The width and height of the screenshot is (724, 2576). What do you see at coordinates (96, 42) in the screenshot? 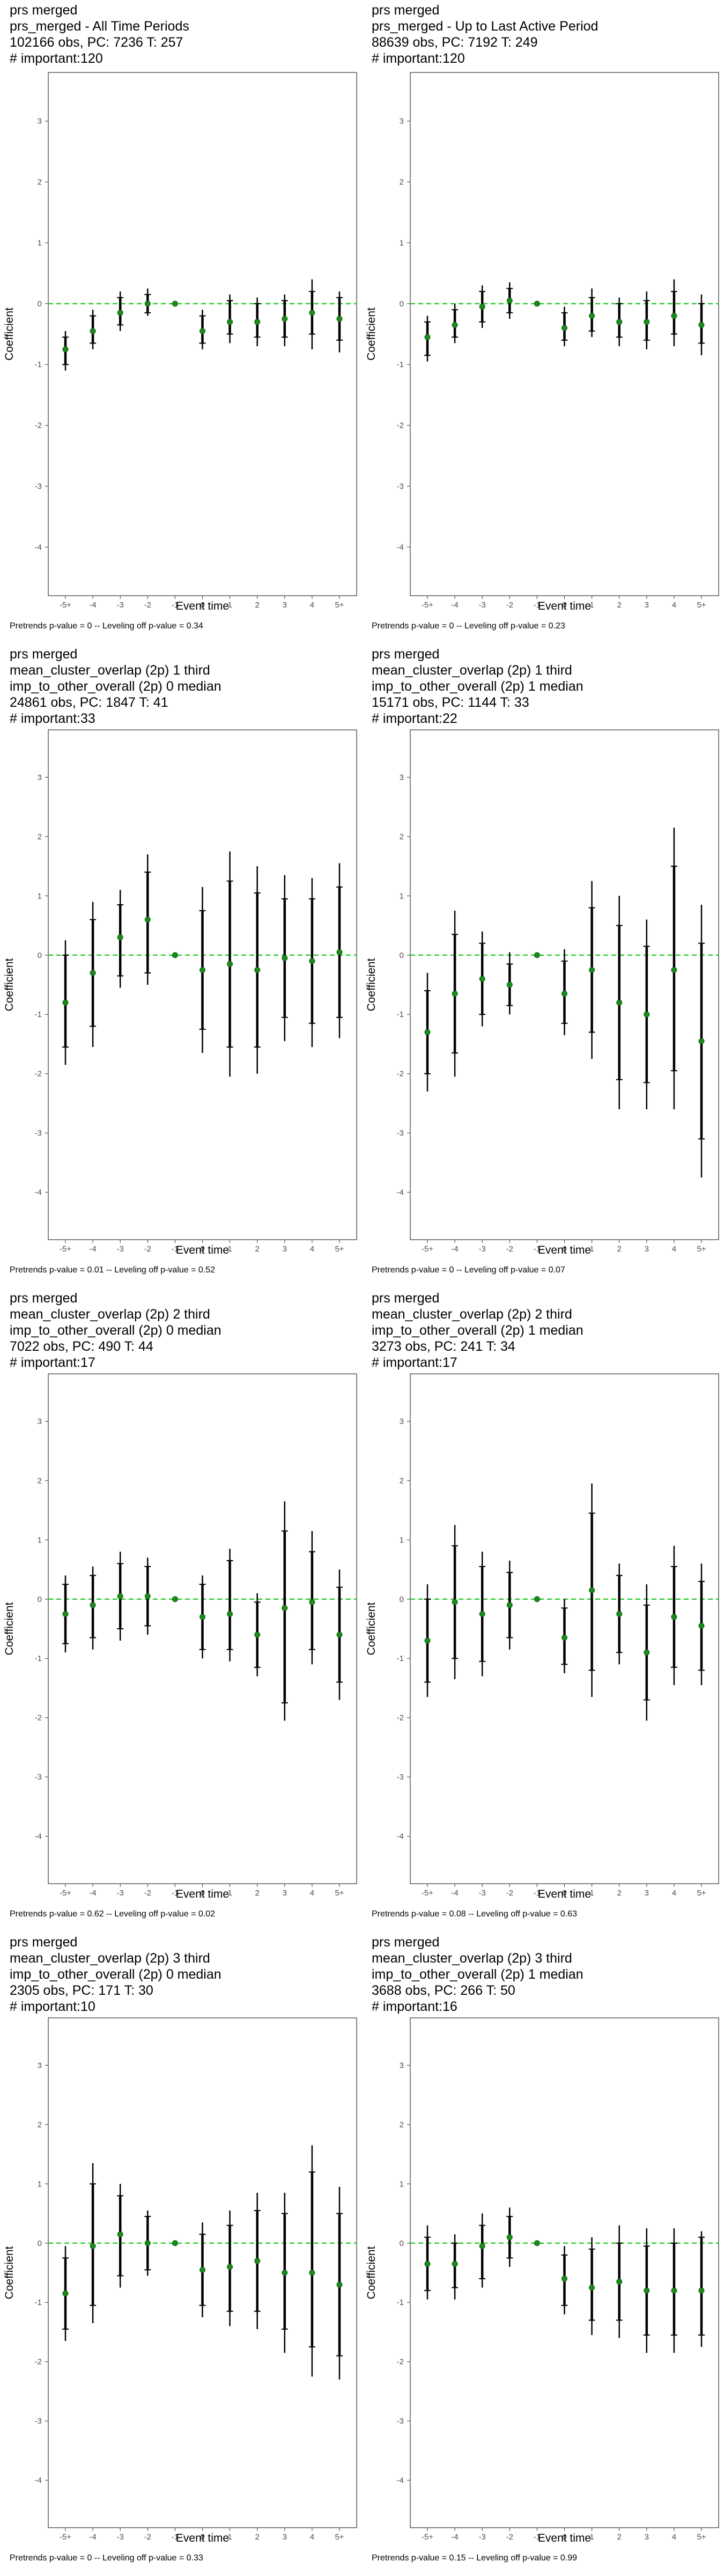
I see `chart-title-line: 102166 obs, PC: 7236 T: 257` at bounding box center [96, 42].